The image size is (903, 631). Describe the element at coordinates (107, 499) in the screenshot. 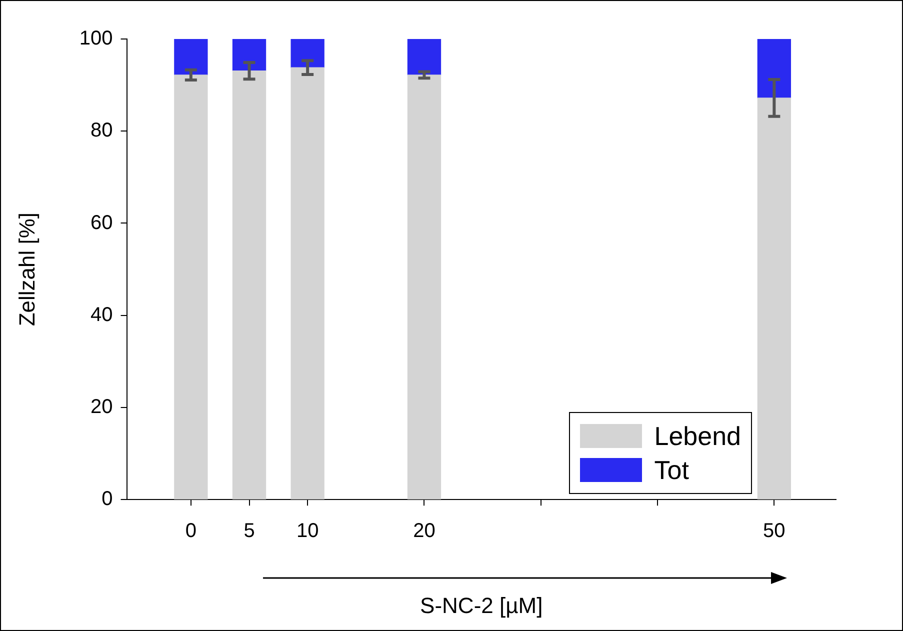

I see `y-tick-label: 0` at that location.